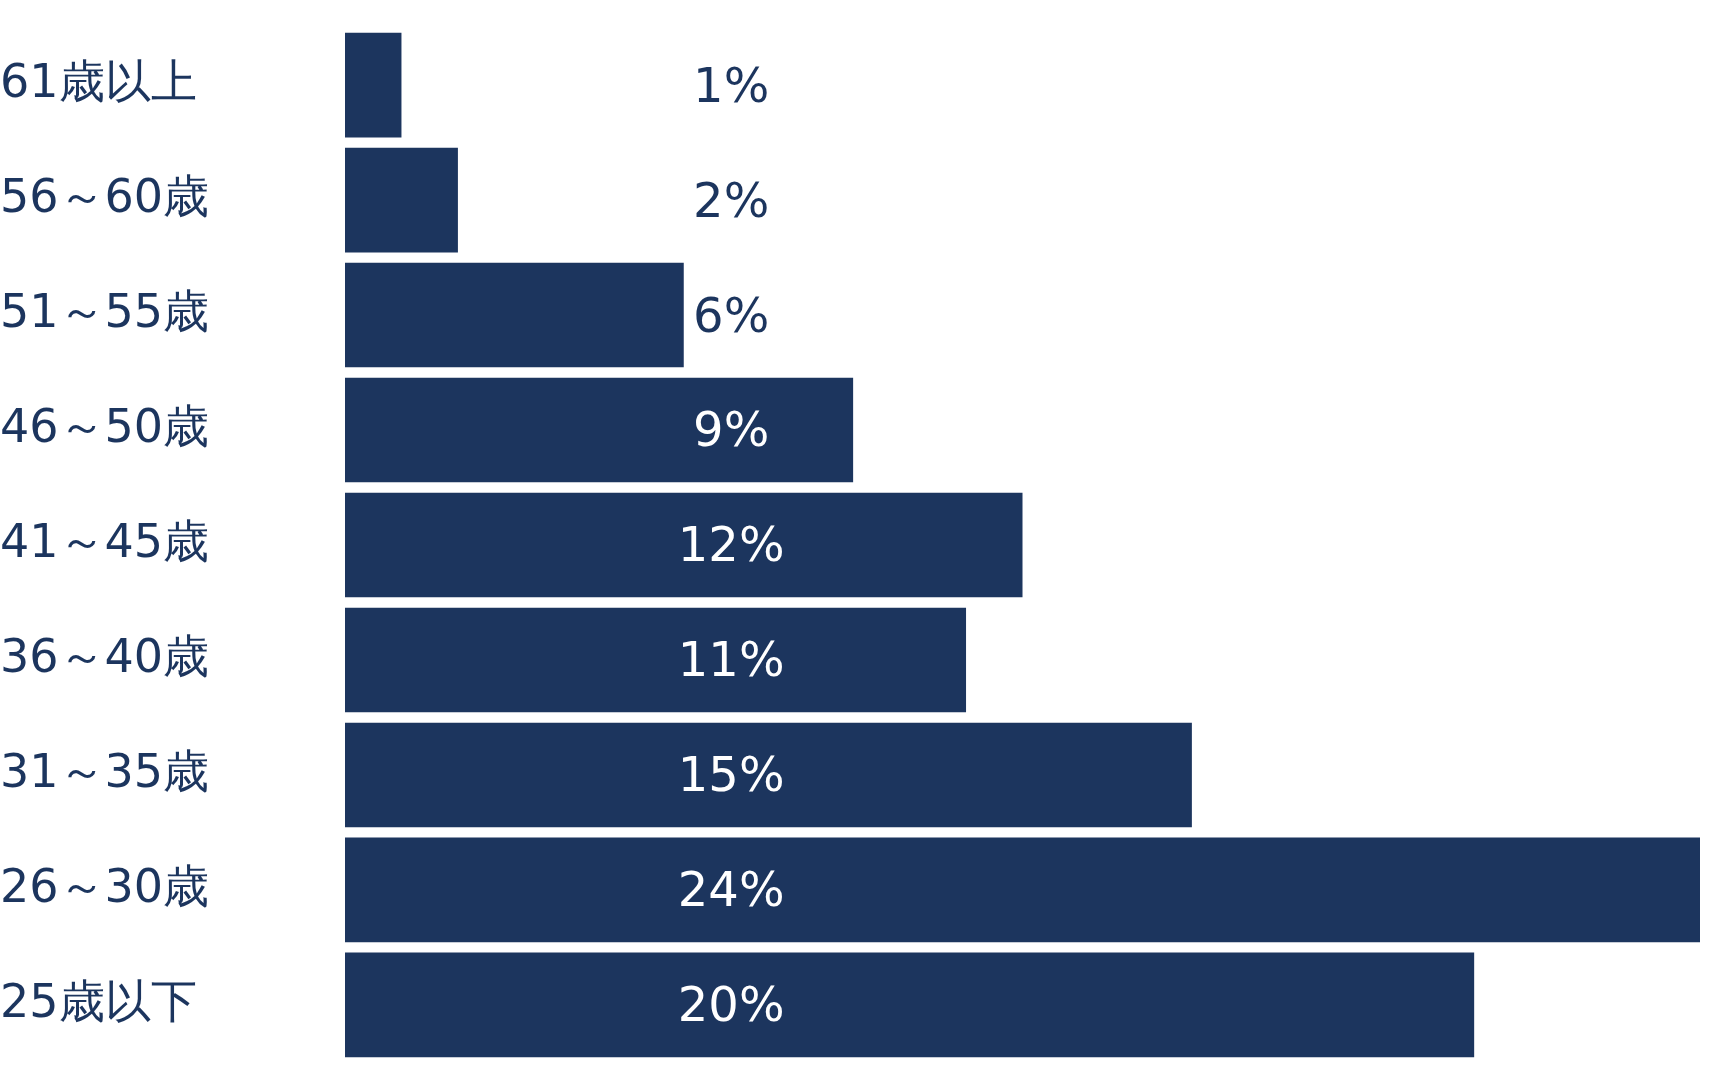  I want to click on data-label: 15%, so click(731, 774).